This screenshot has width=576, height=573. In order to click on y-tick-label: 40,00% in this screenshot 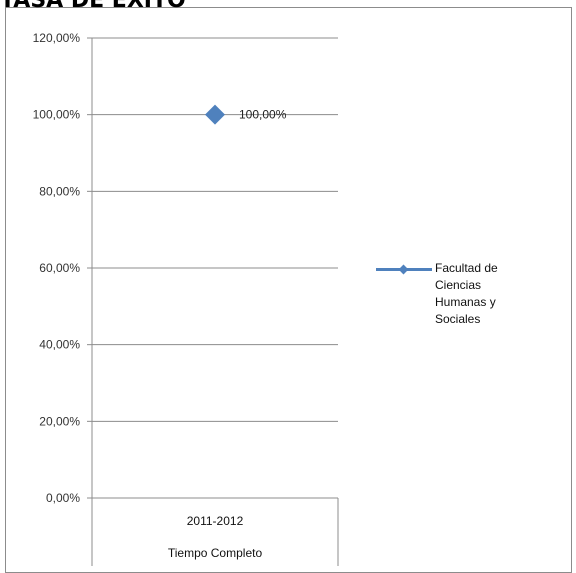, I will do `click(59, 345)`.